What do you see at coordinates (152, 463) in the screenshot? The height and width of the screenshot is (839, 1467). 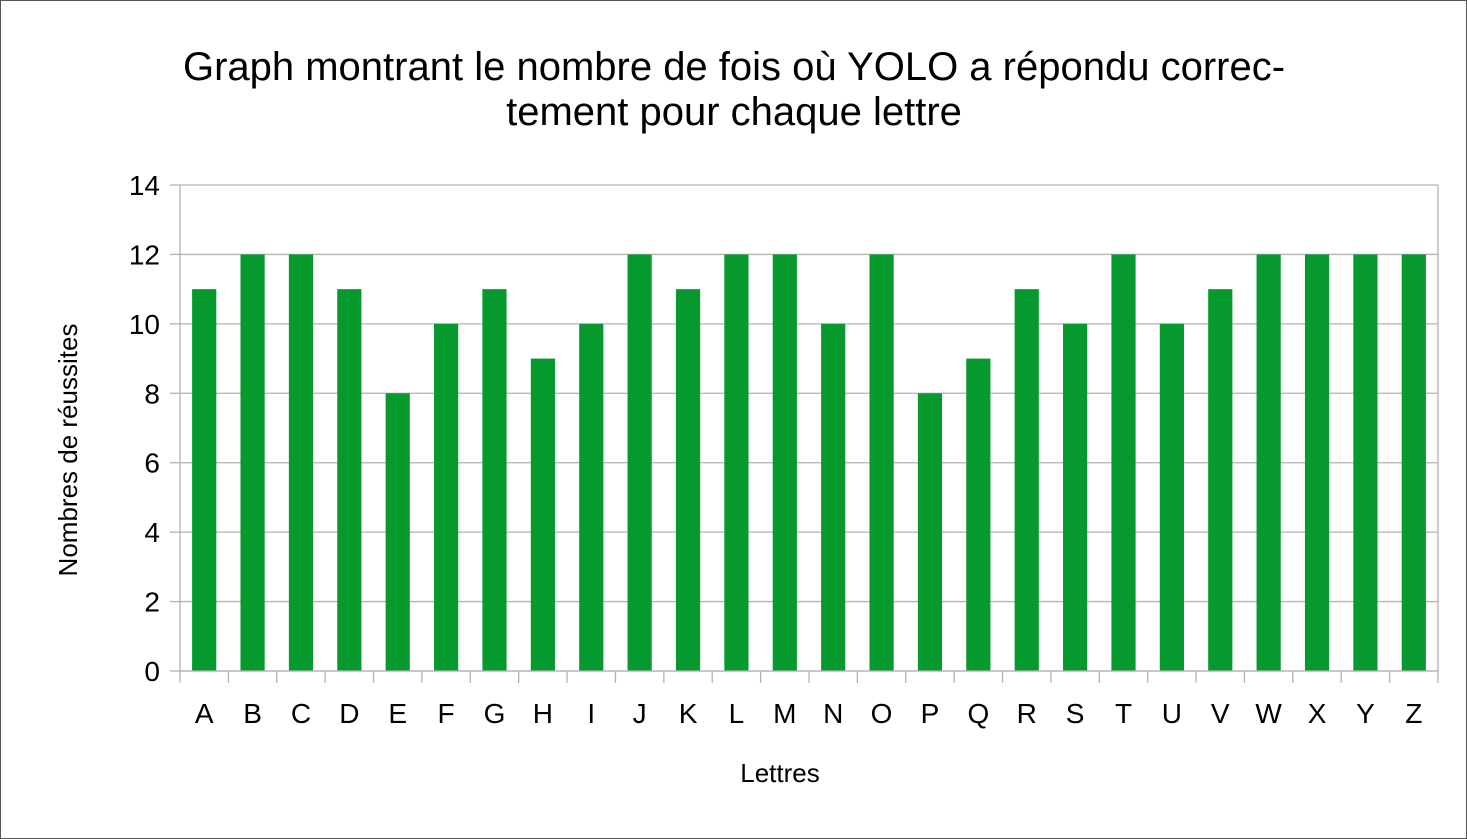 I see `y-tick-label: 6` at bounding box center [152, 463].